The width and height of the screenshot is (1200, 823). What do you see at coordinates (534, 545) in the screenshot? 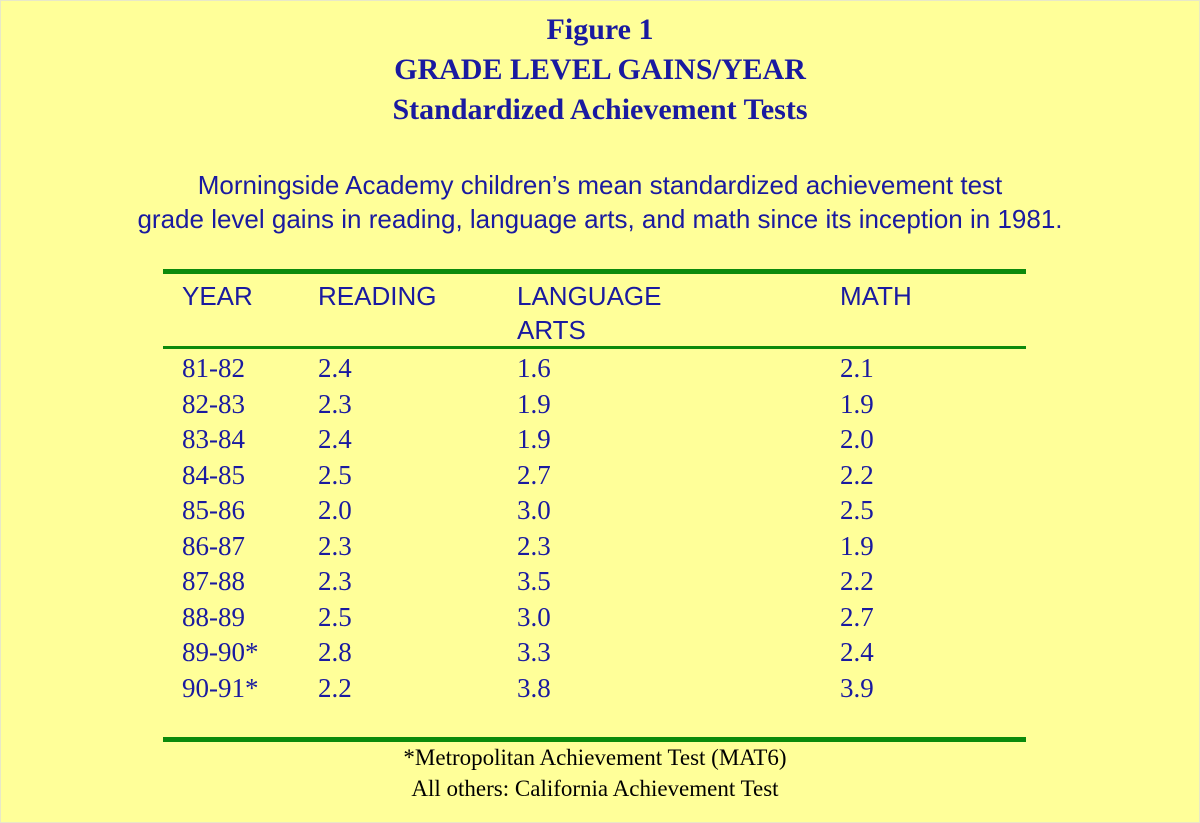
I see `cell-language-arts: 2.3` at bounding box center [534, 545].